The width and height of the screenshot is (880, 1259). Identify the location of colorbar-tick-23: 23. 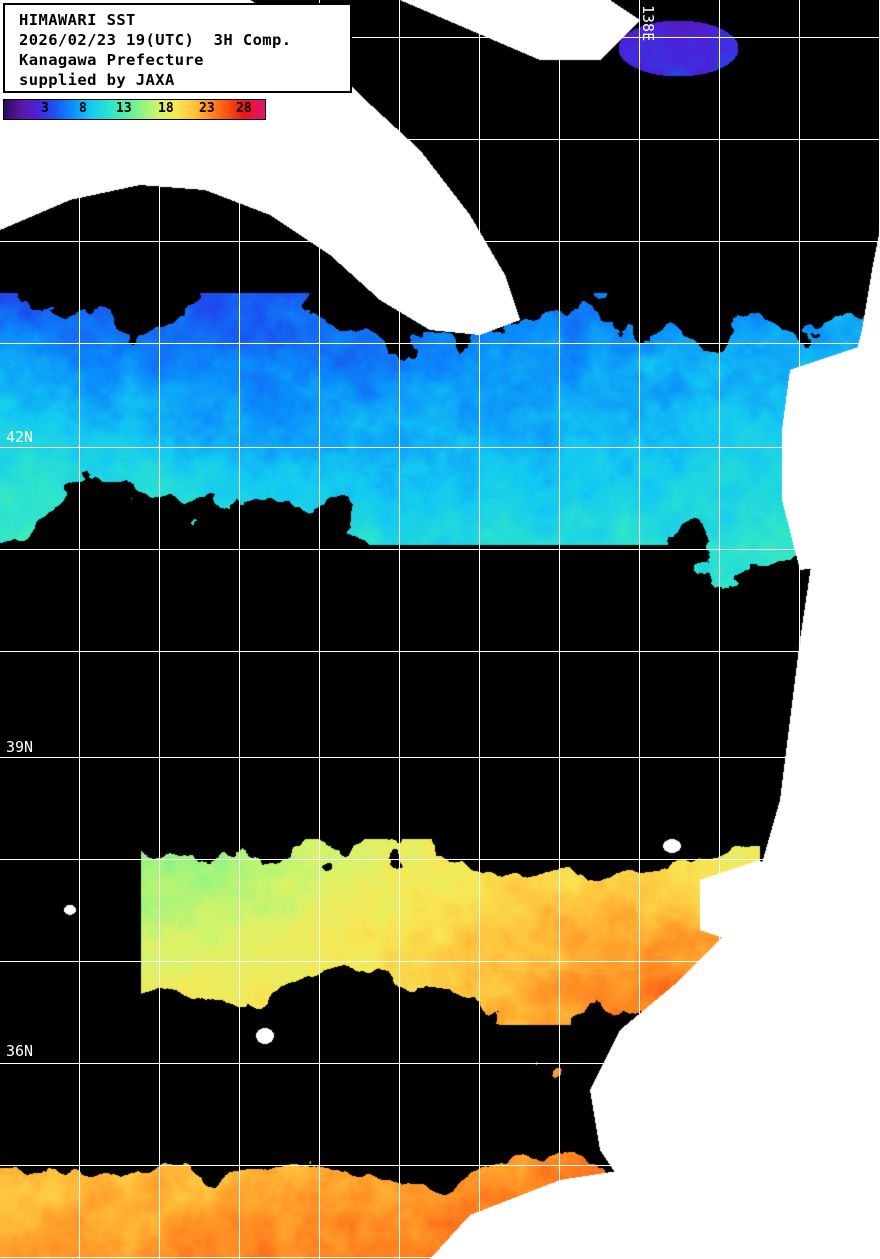
(207, 108).